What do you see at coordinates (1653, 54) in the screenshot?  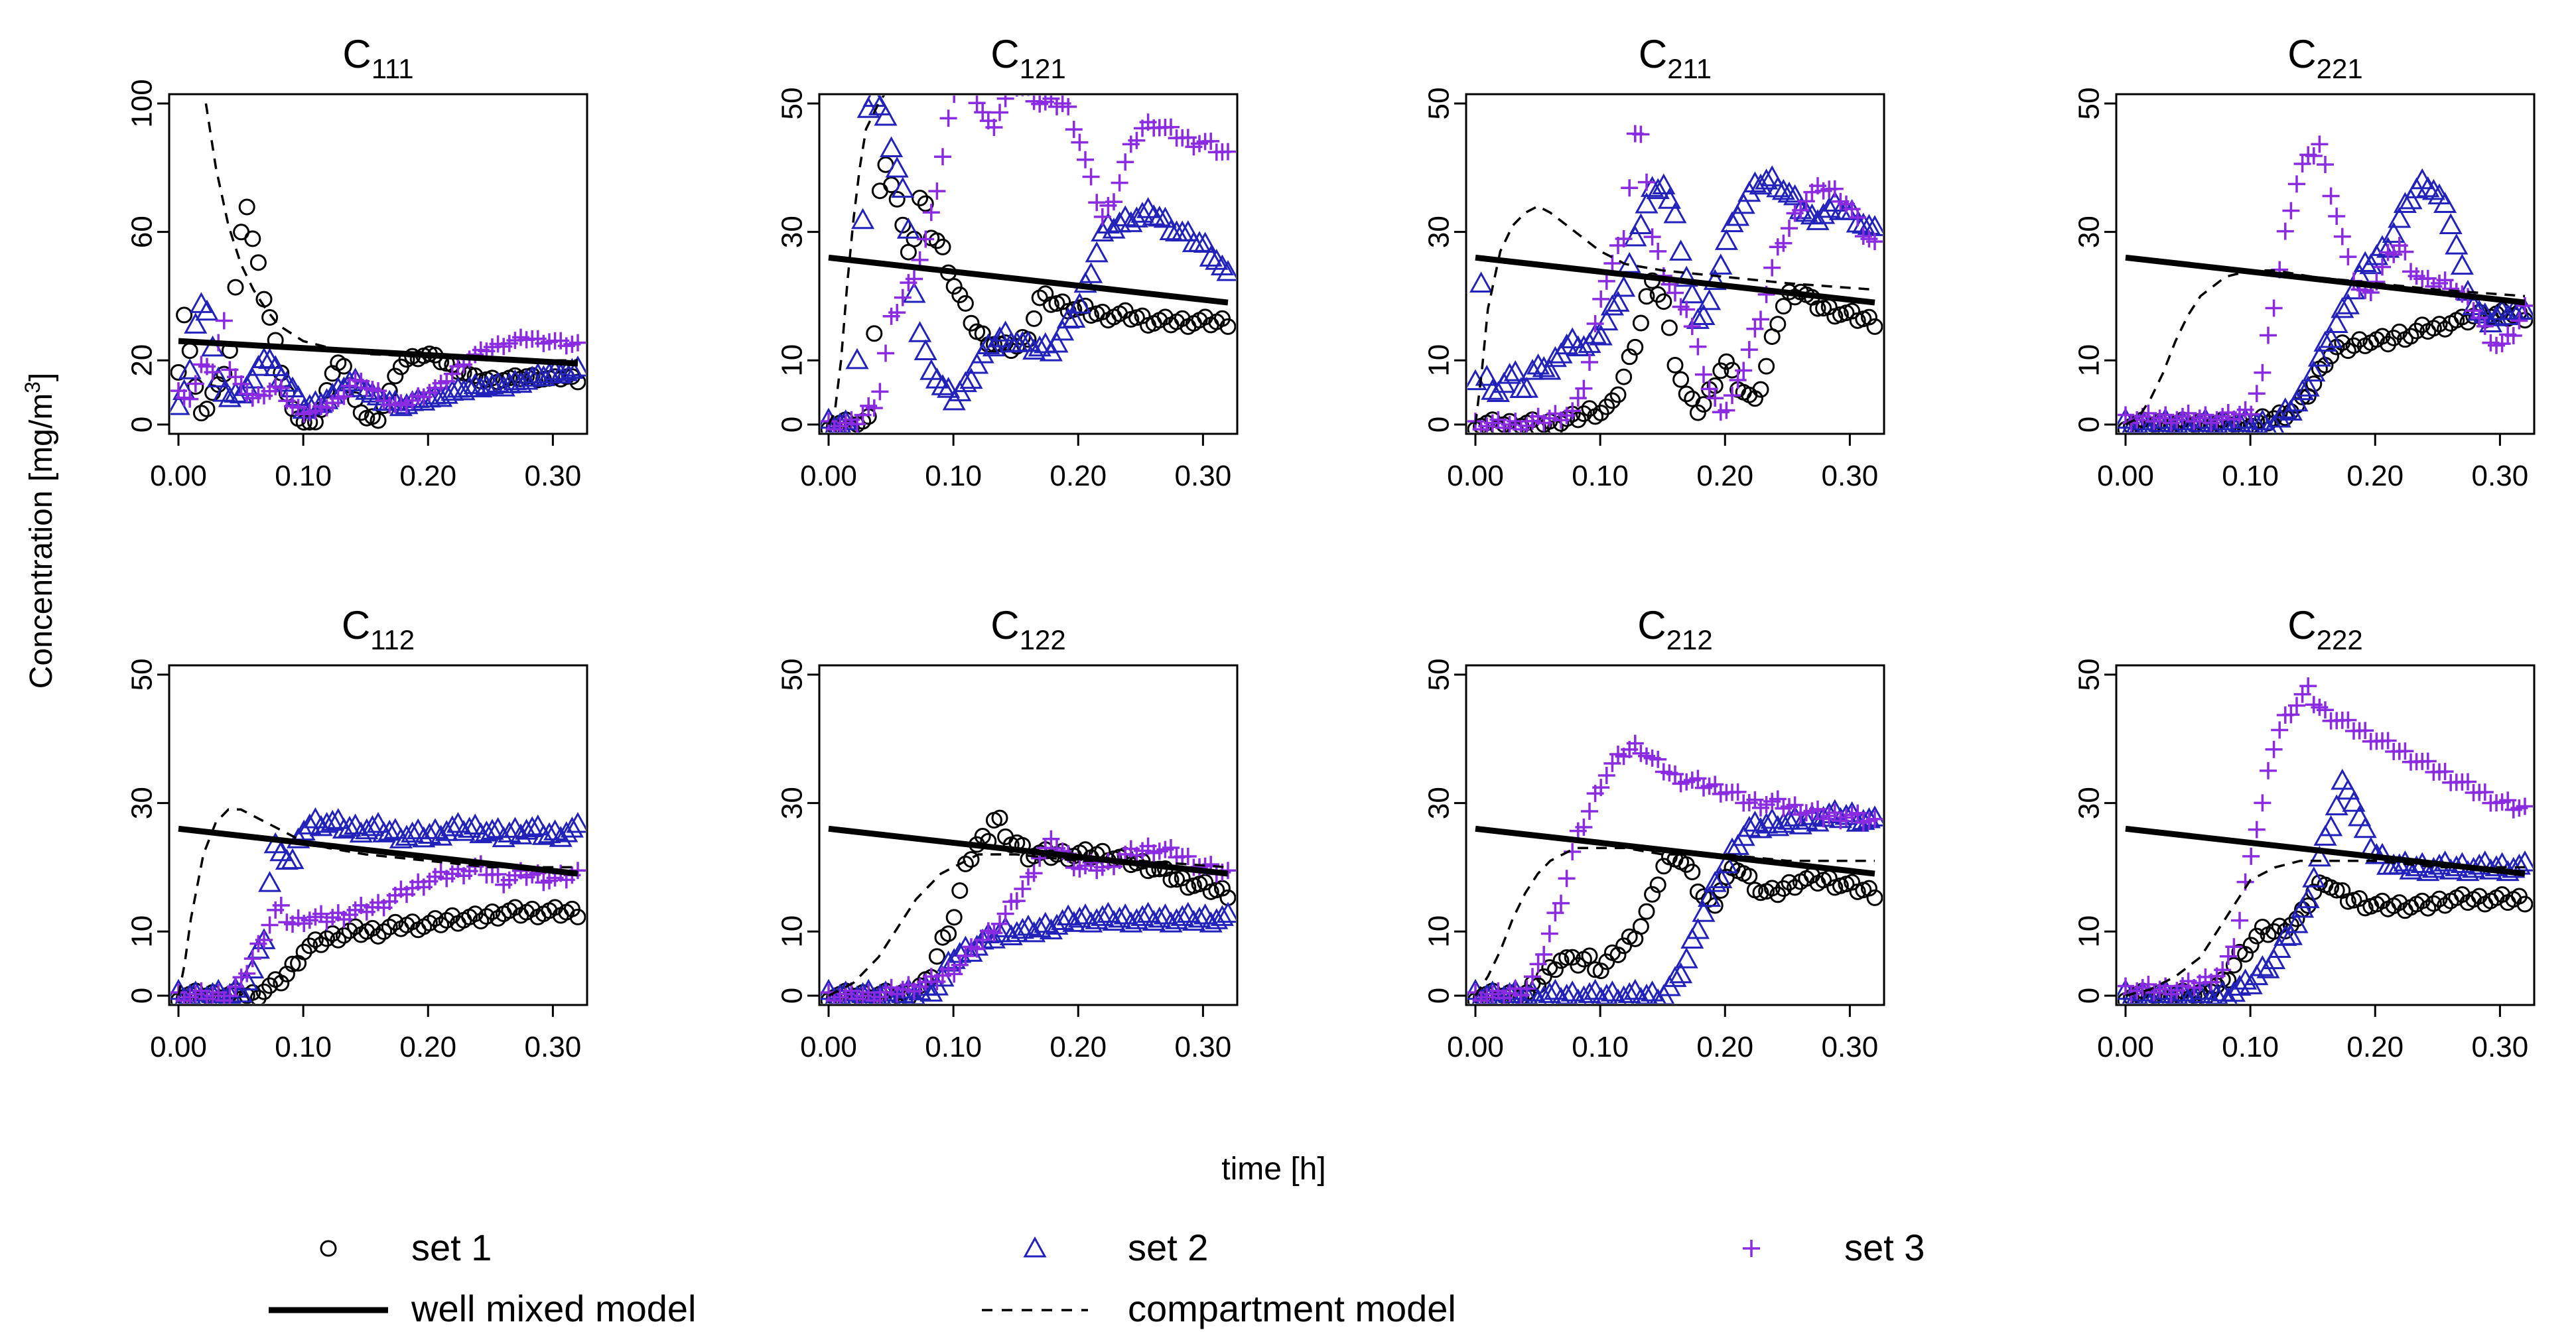 I see `panel-title-base: C` at bounding box center [1653, 54].